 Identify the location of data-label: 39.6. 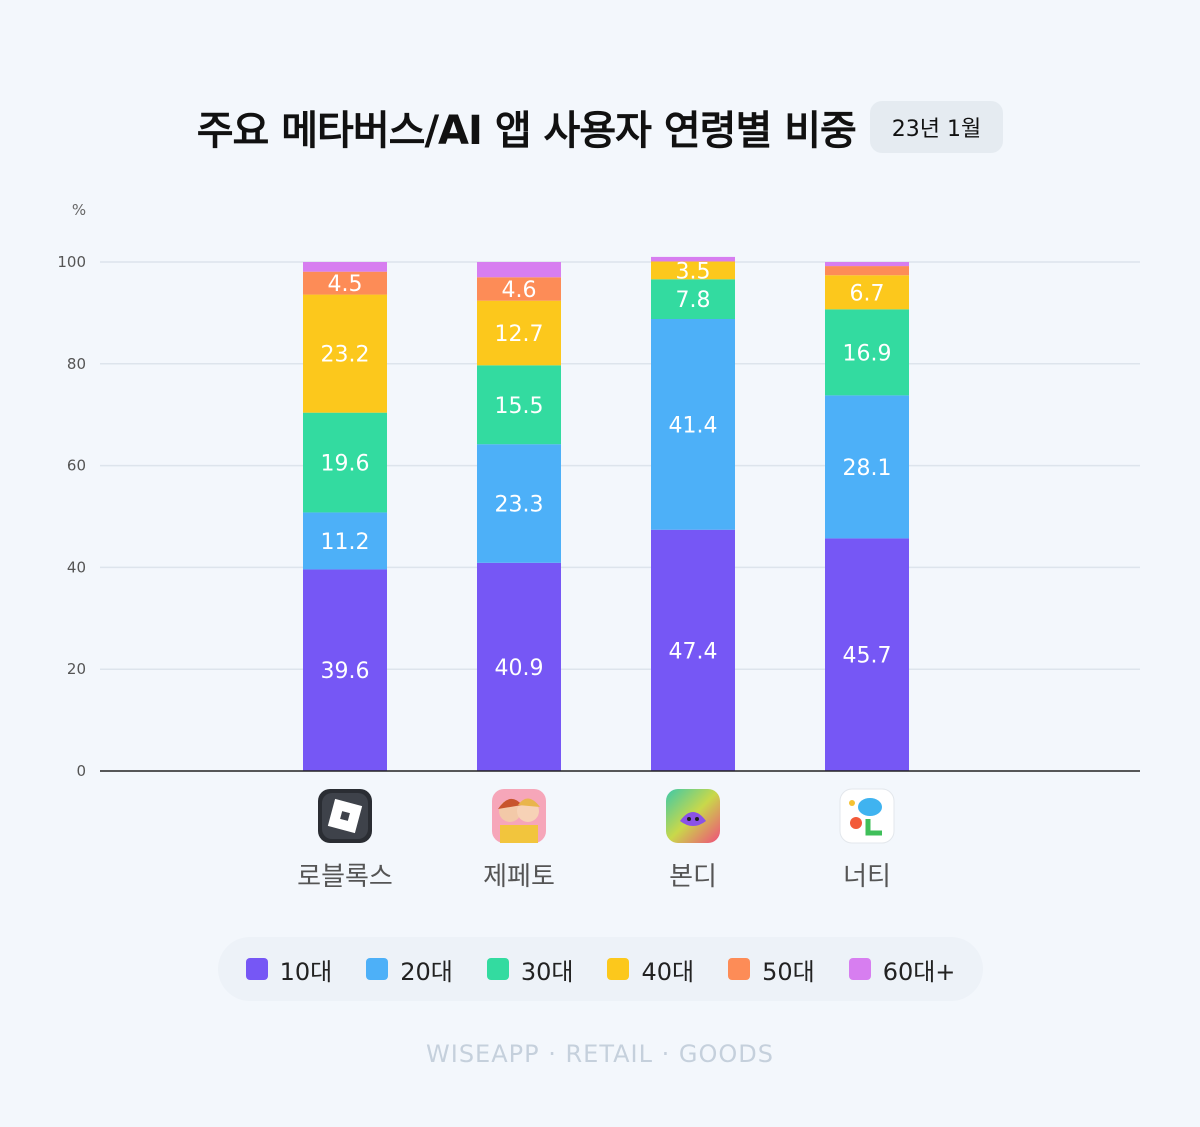
(345, 671).